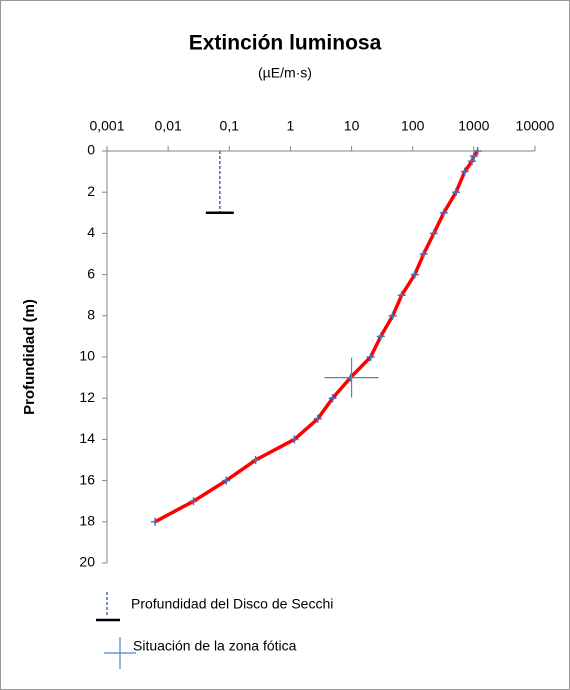  Describe the element at coordinates (230, 126) in the screenshot. I see `x-tick-label: 0,1` at that location.